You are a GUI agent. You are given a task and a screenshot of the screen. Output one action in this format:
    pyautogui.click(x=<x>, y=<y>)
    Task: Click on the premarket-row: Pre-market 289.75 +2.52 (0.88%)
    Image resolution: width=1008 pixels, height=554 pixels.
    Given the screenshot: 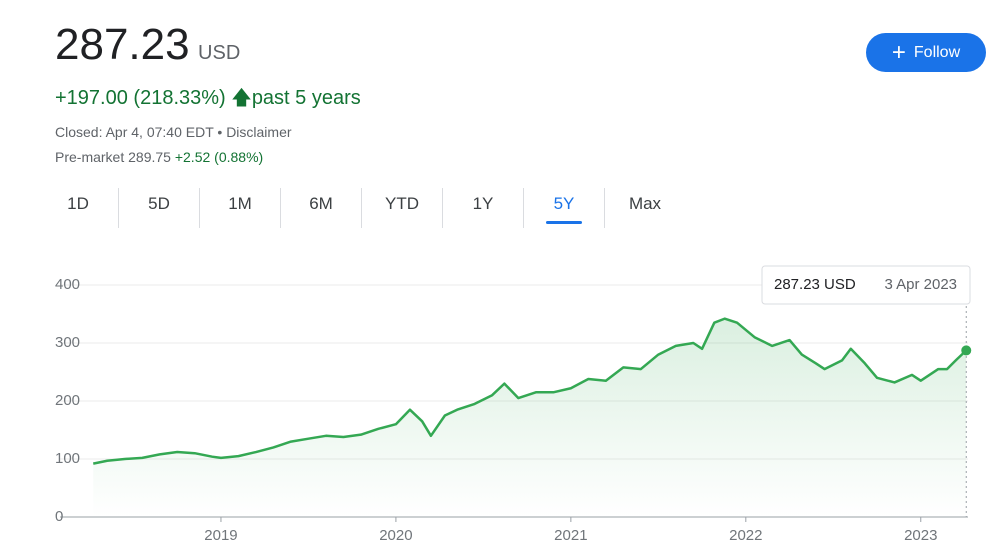 What is the action you would take?
    pyautogui.click(x=159, y=157)
    